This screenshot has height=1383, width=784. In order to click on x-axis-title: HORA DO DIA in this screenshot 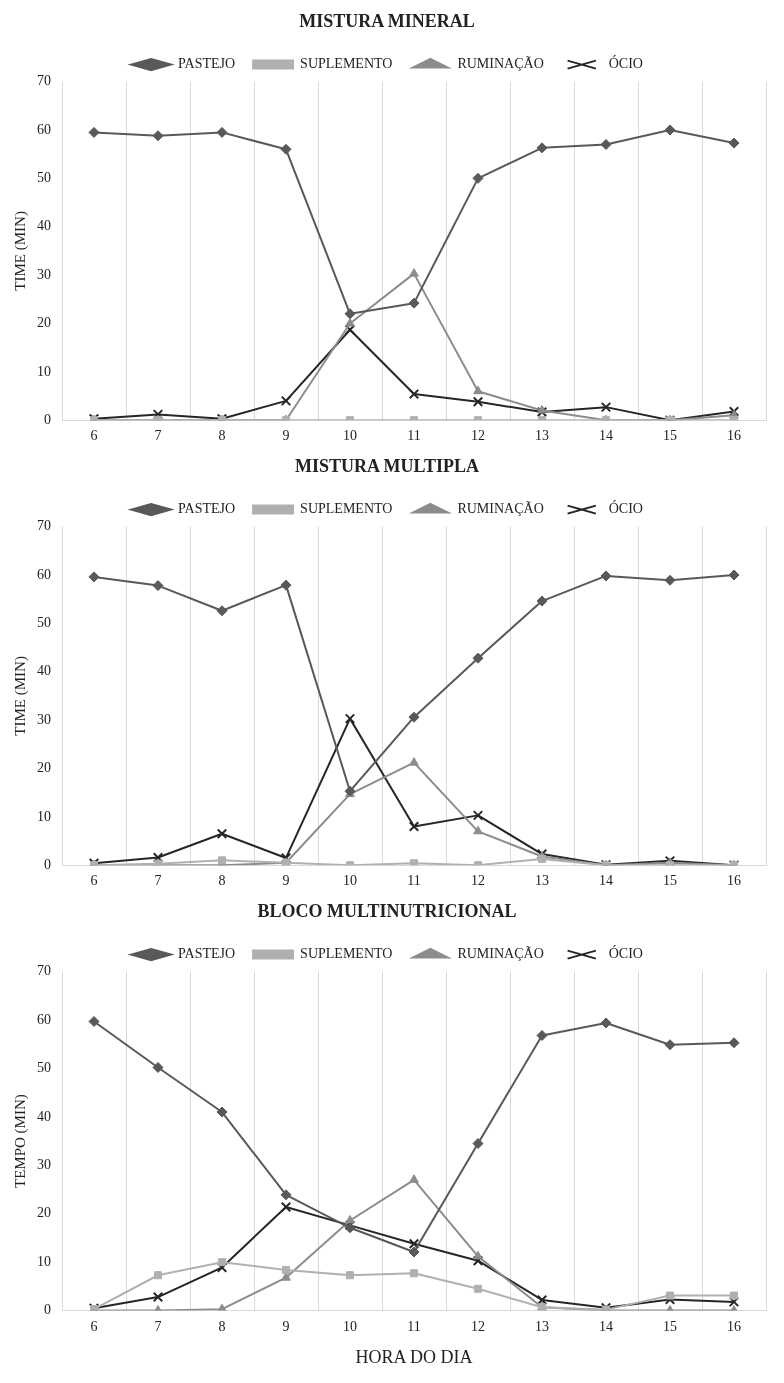, I will do `click(414, 1356)`.